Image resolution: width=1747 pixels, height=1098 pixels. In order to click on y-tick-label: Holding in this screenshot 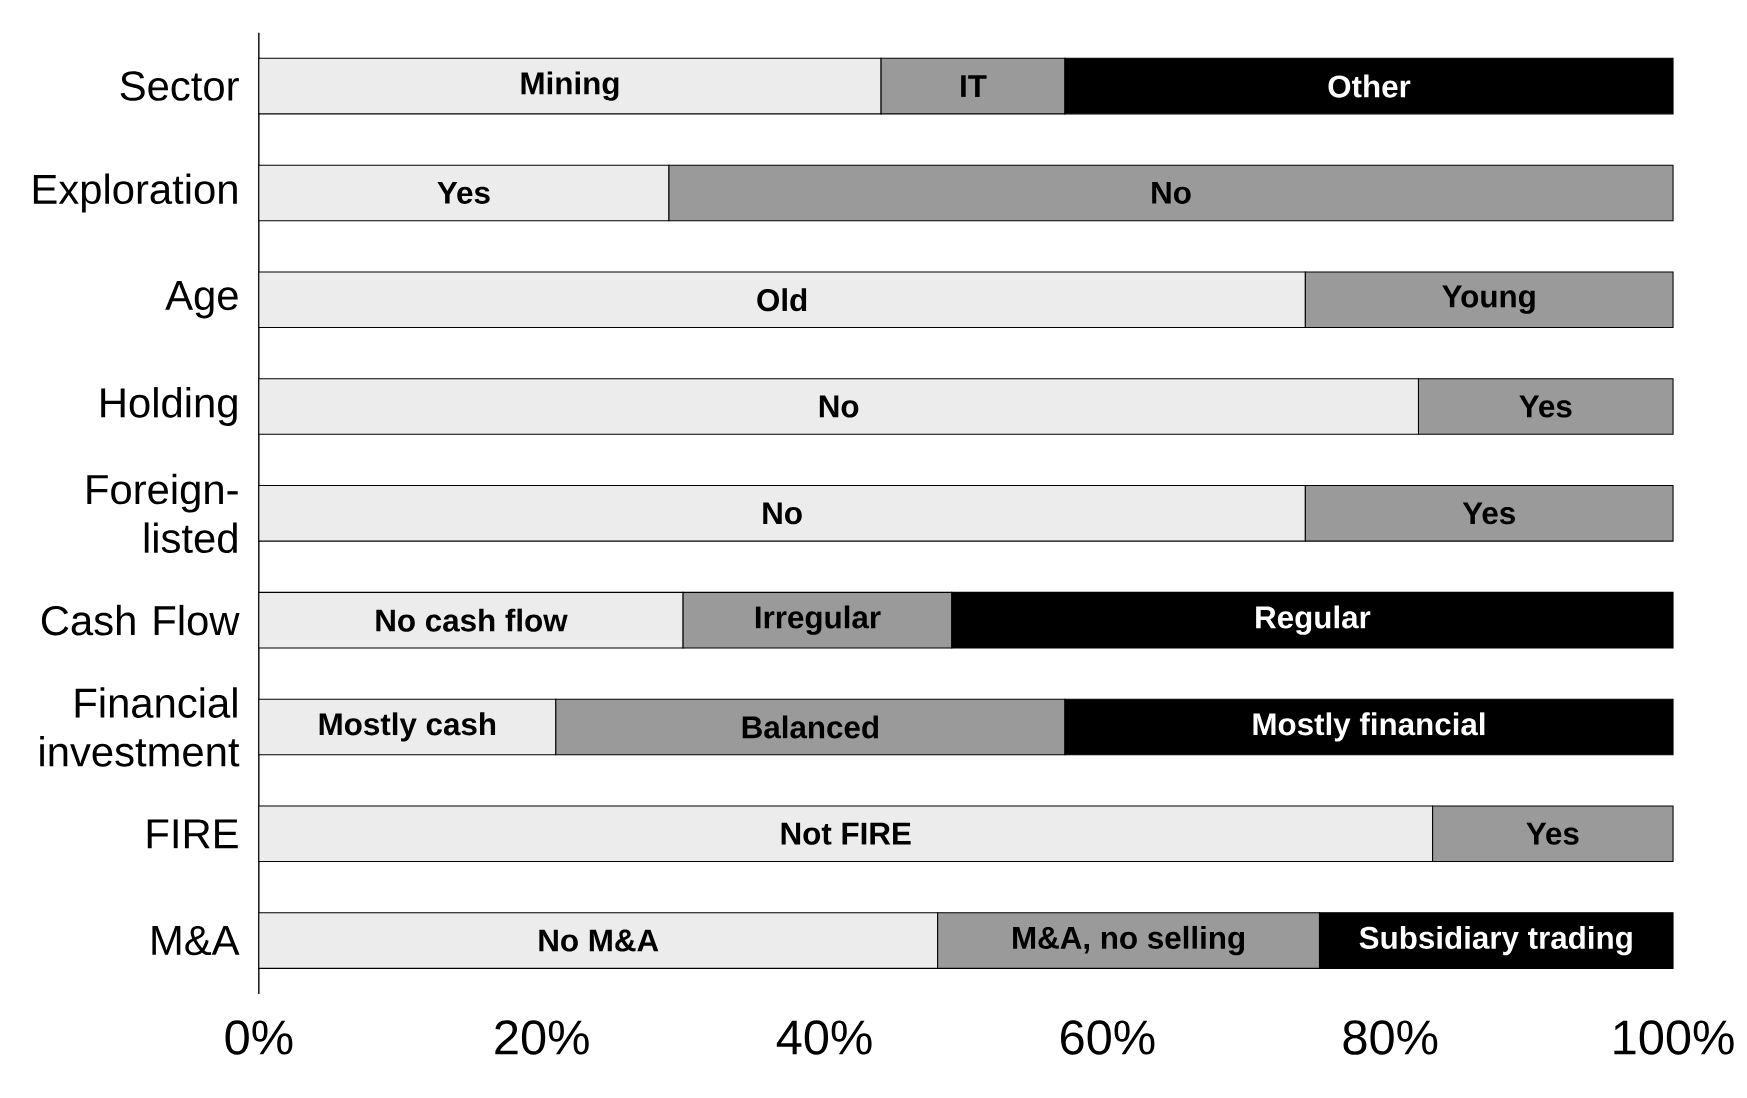, I will do `click(169, 406)`.